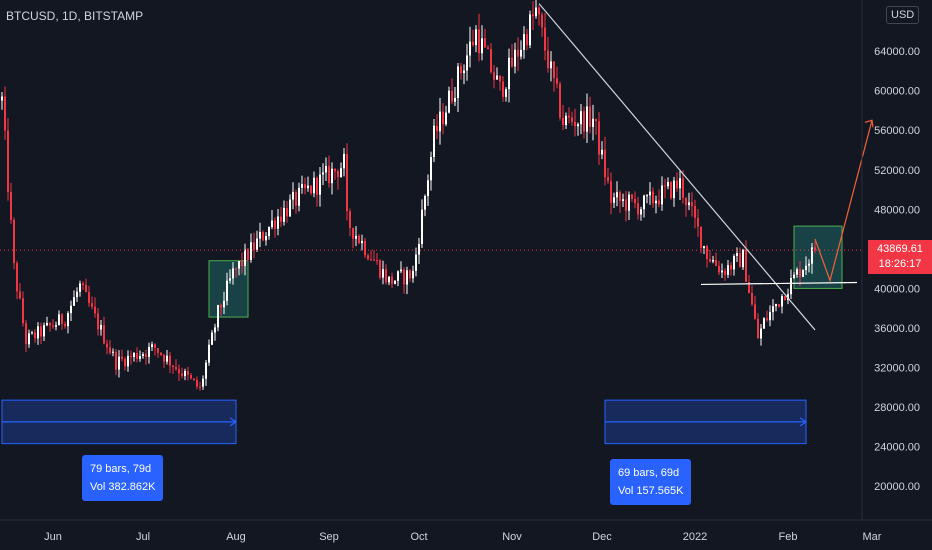 The height and width of the screenshot is (550, 932). I want to click on forecast-arrowhead, so click(869, 123).